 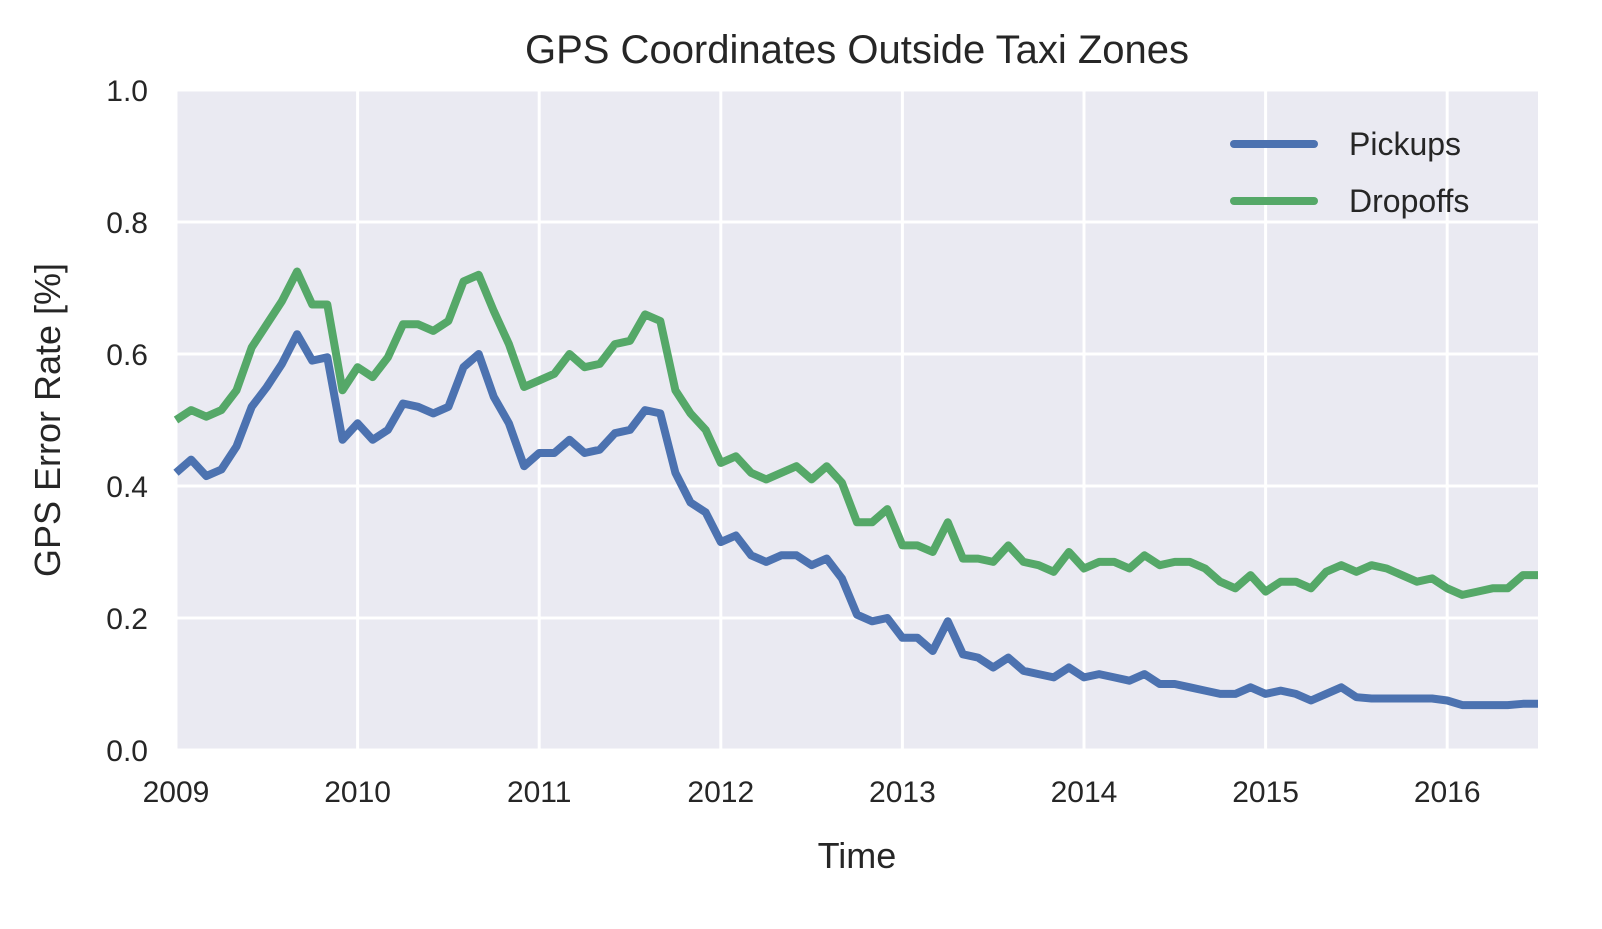 What do you see at coordinates (1447, 792) in the screenshot?
I see `x-tick-label: 2016` at bounding box center [1447, 792].